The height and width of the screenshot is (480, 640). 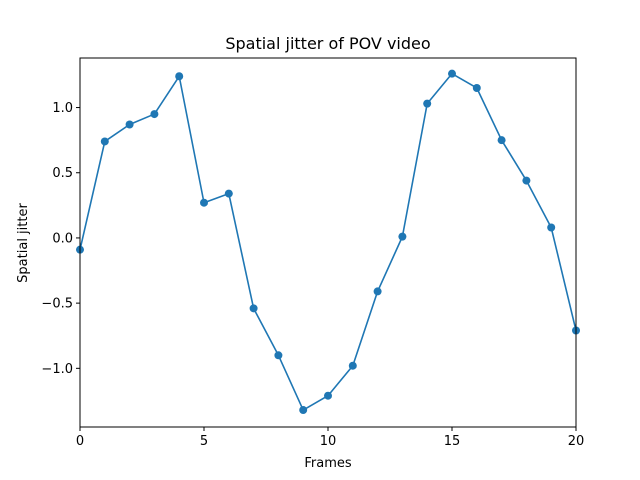 What do you see at coordinates (327, 43) in the screenshot?
I see `chart-title: Spatial jitter of POV video` at bounding box center [327, 43].